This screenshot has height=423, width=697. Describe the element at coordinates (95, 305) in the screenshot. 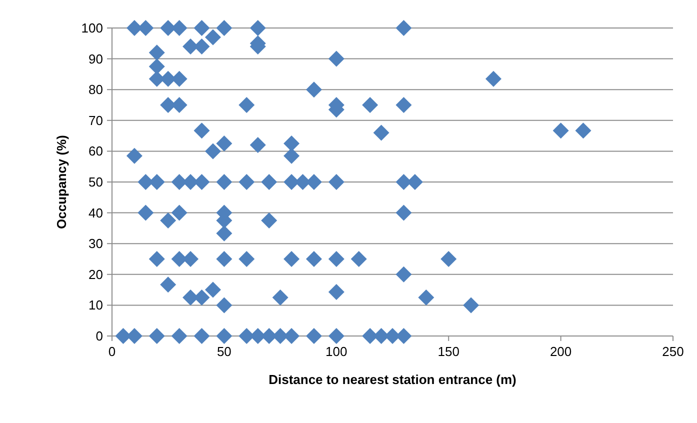

I see `y-tick-label: 10` at that location.